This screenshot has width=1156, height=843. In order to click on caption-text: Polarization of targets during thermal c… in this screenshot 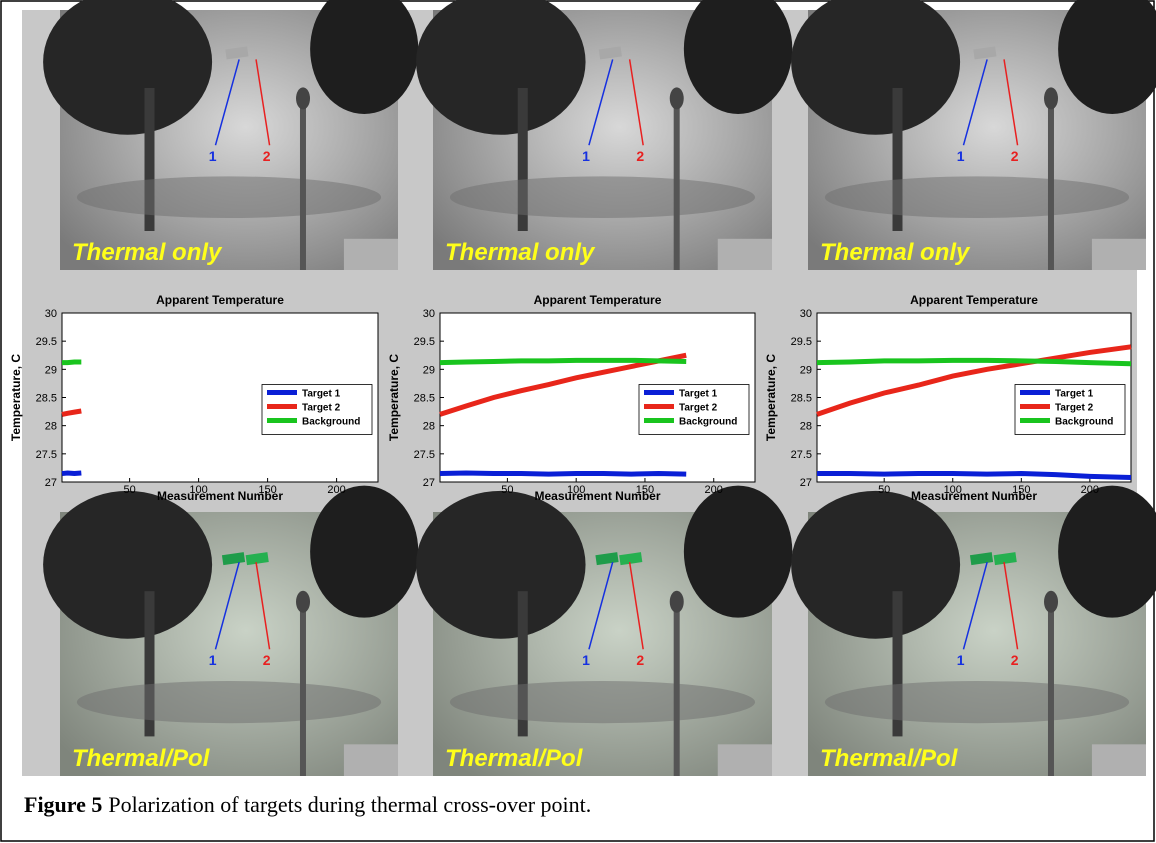, I will do `click(349, 804)`.